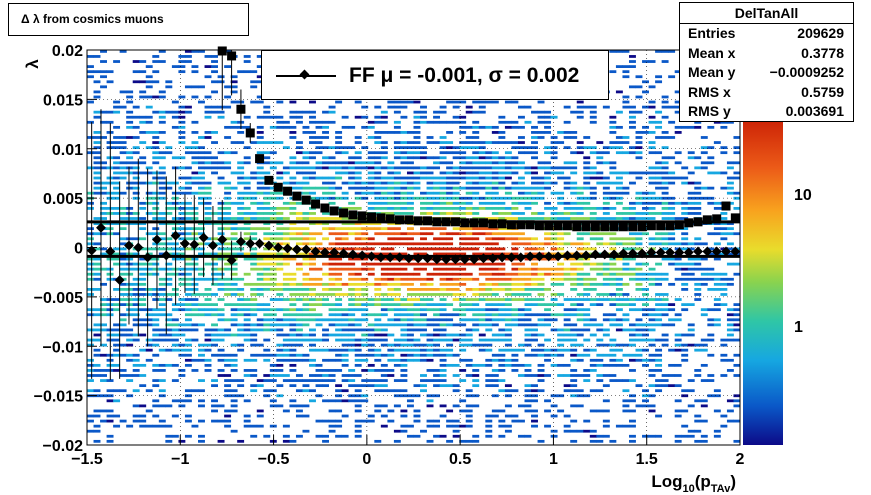 The width and height of the screenshot is (871, 495). Describe the element at coordinates (67, 51) in the screenshot. I see `y-tick-label: 0.02` at that location.